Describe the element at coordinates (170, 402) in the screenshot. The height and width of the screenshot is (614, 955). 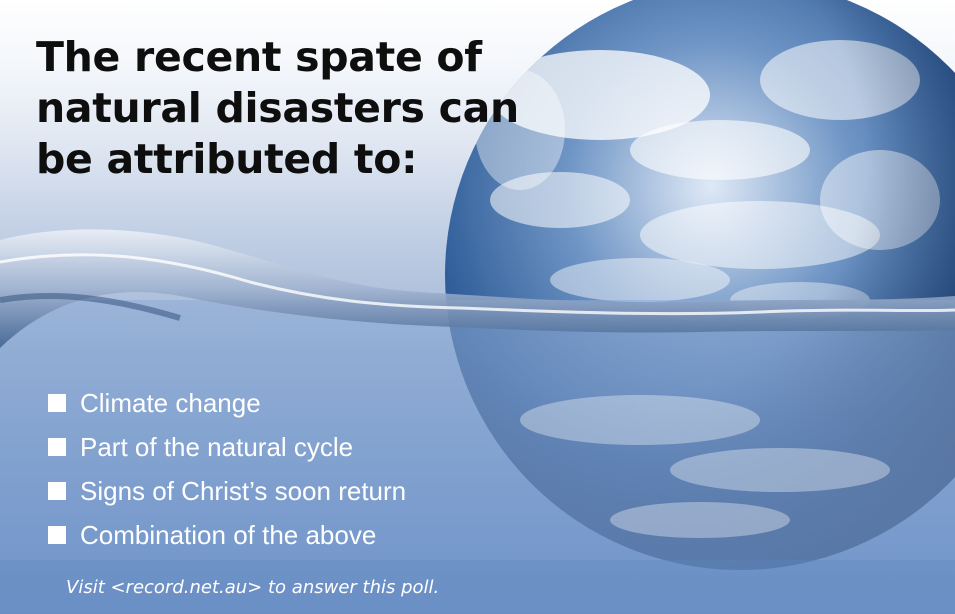
I see `poll-option-label: Climate change` at that location.